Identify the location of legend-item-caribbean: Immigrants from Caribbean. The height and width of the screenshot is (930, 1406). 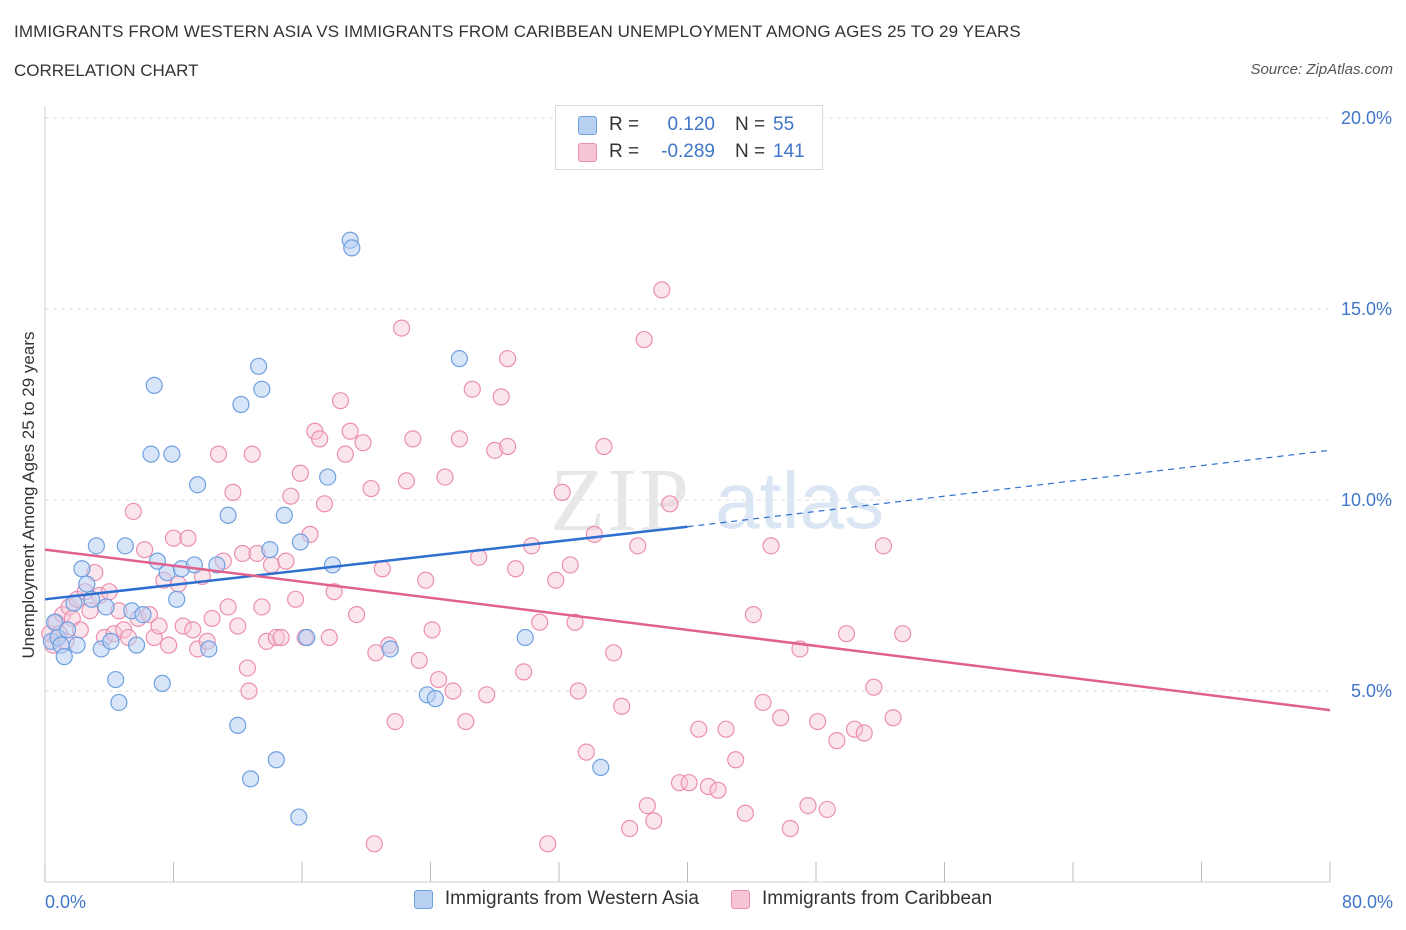
(861, 899).